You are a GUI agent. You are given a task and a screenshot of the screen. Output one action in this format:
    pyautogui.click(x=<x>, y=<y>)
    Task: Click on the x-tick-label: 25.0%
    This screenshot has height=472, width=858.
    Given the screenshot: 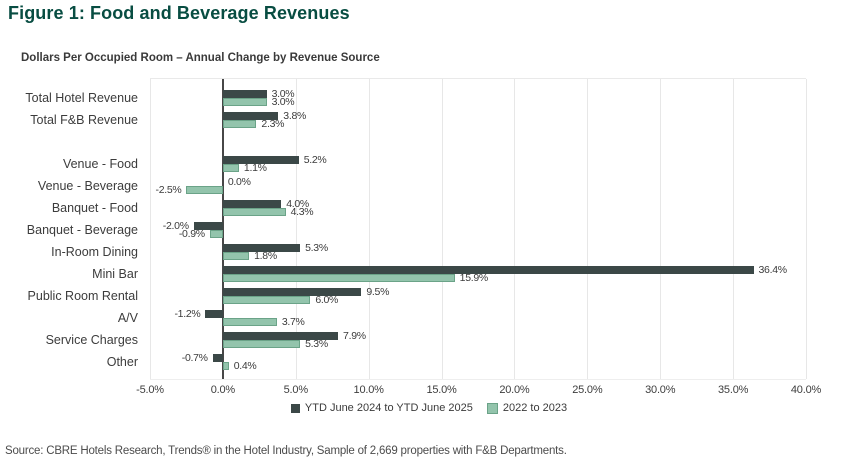 What is the action you would take?
    pyautogui.click(x=587, y=390)
    